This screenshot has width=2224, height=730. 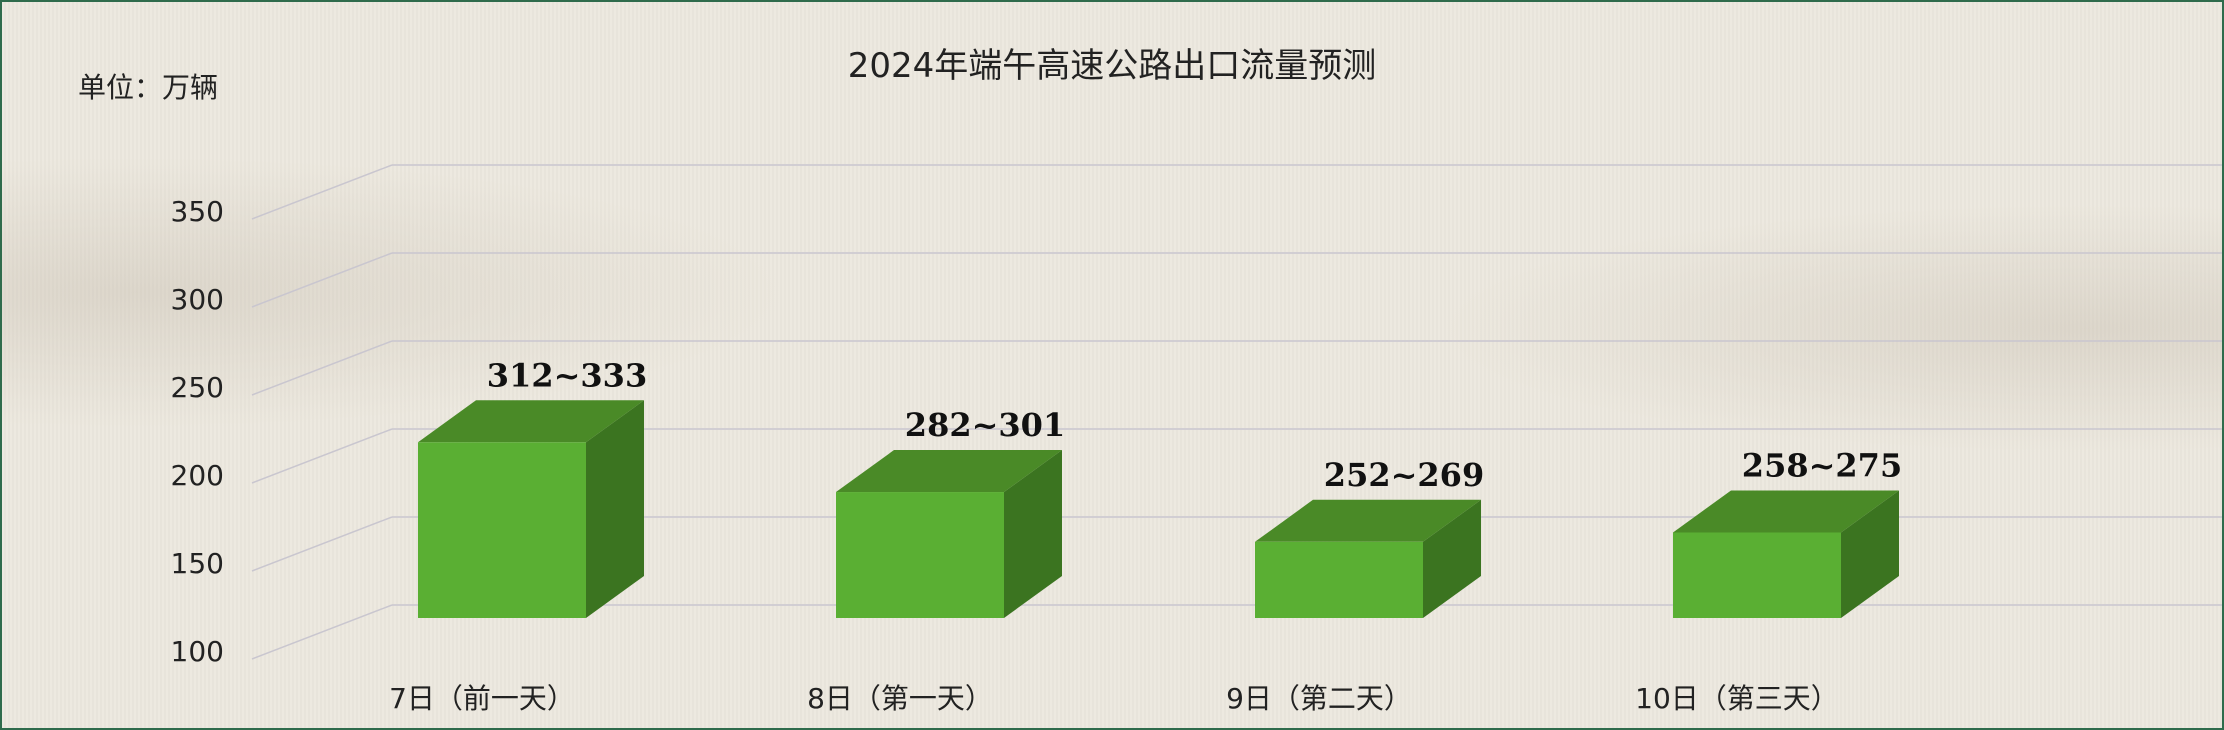 I want to click on x-category-label: 8日（第一天）, so click(x=900, y=698).